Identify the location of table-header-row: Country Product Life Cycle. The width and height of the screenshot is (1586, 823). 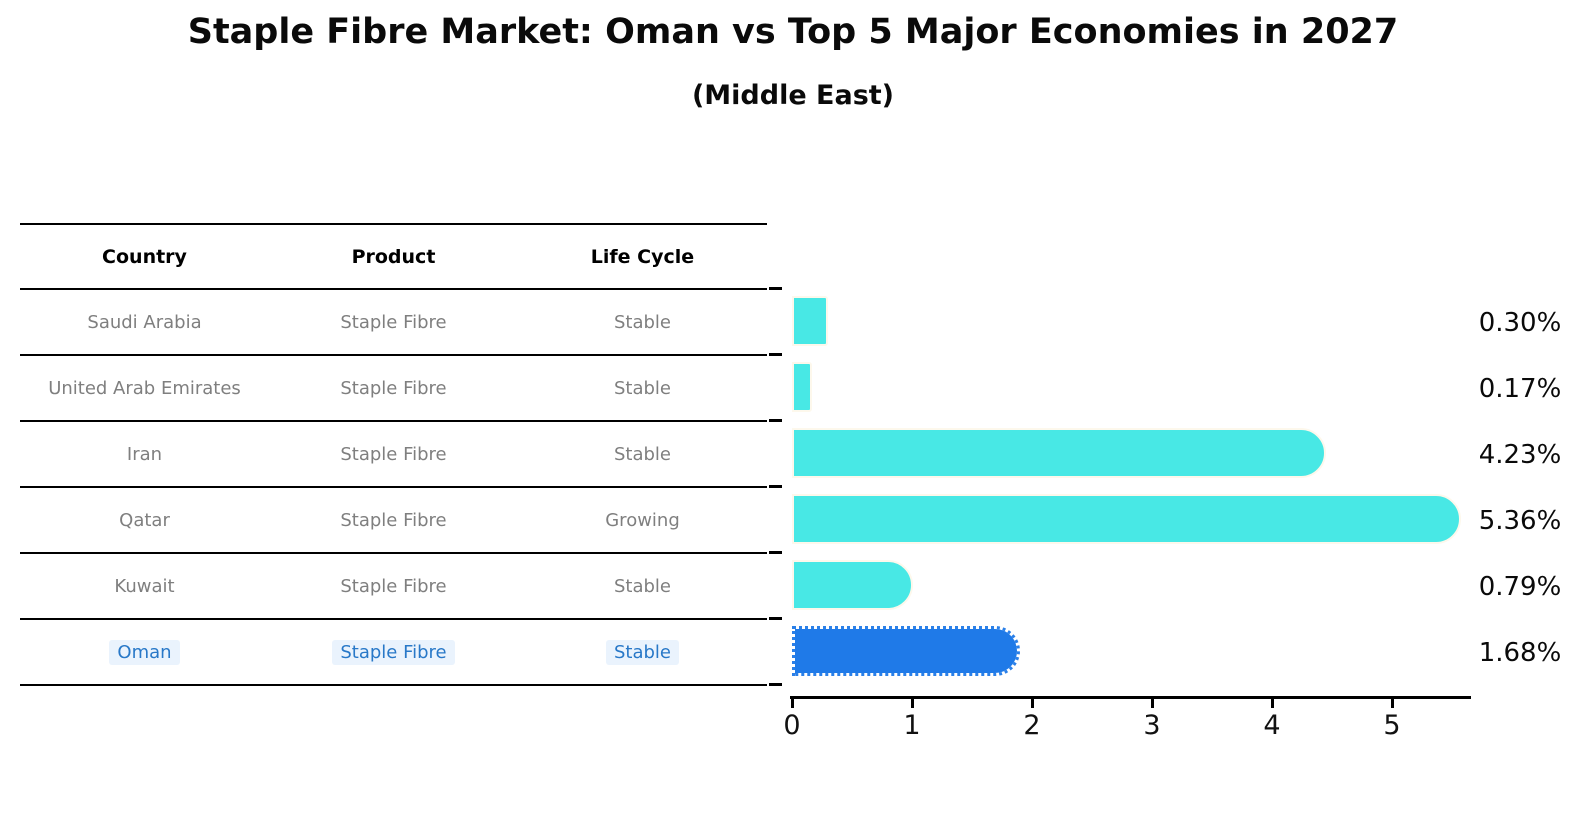
(393, 257).